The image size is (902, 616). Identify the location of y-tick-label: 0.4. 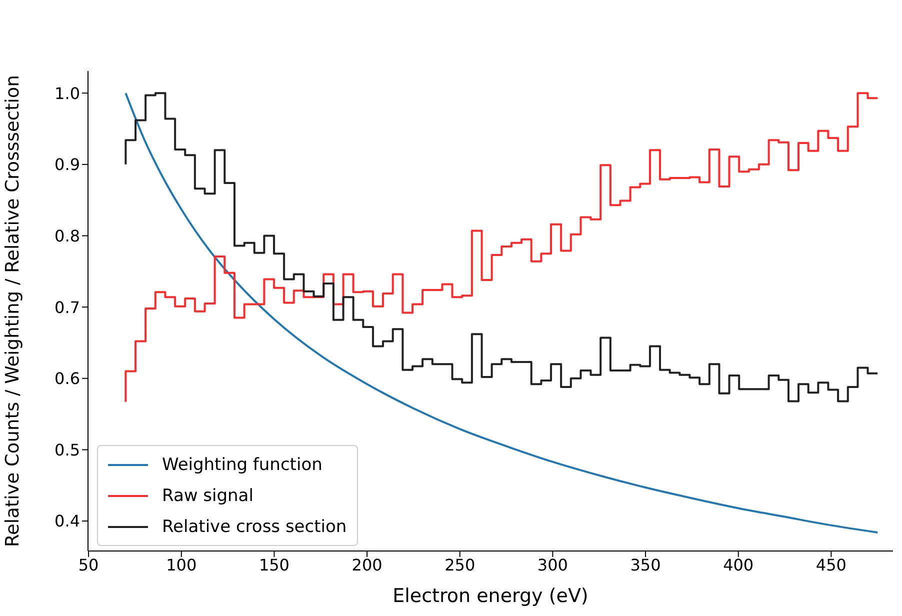
(67, 521).